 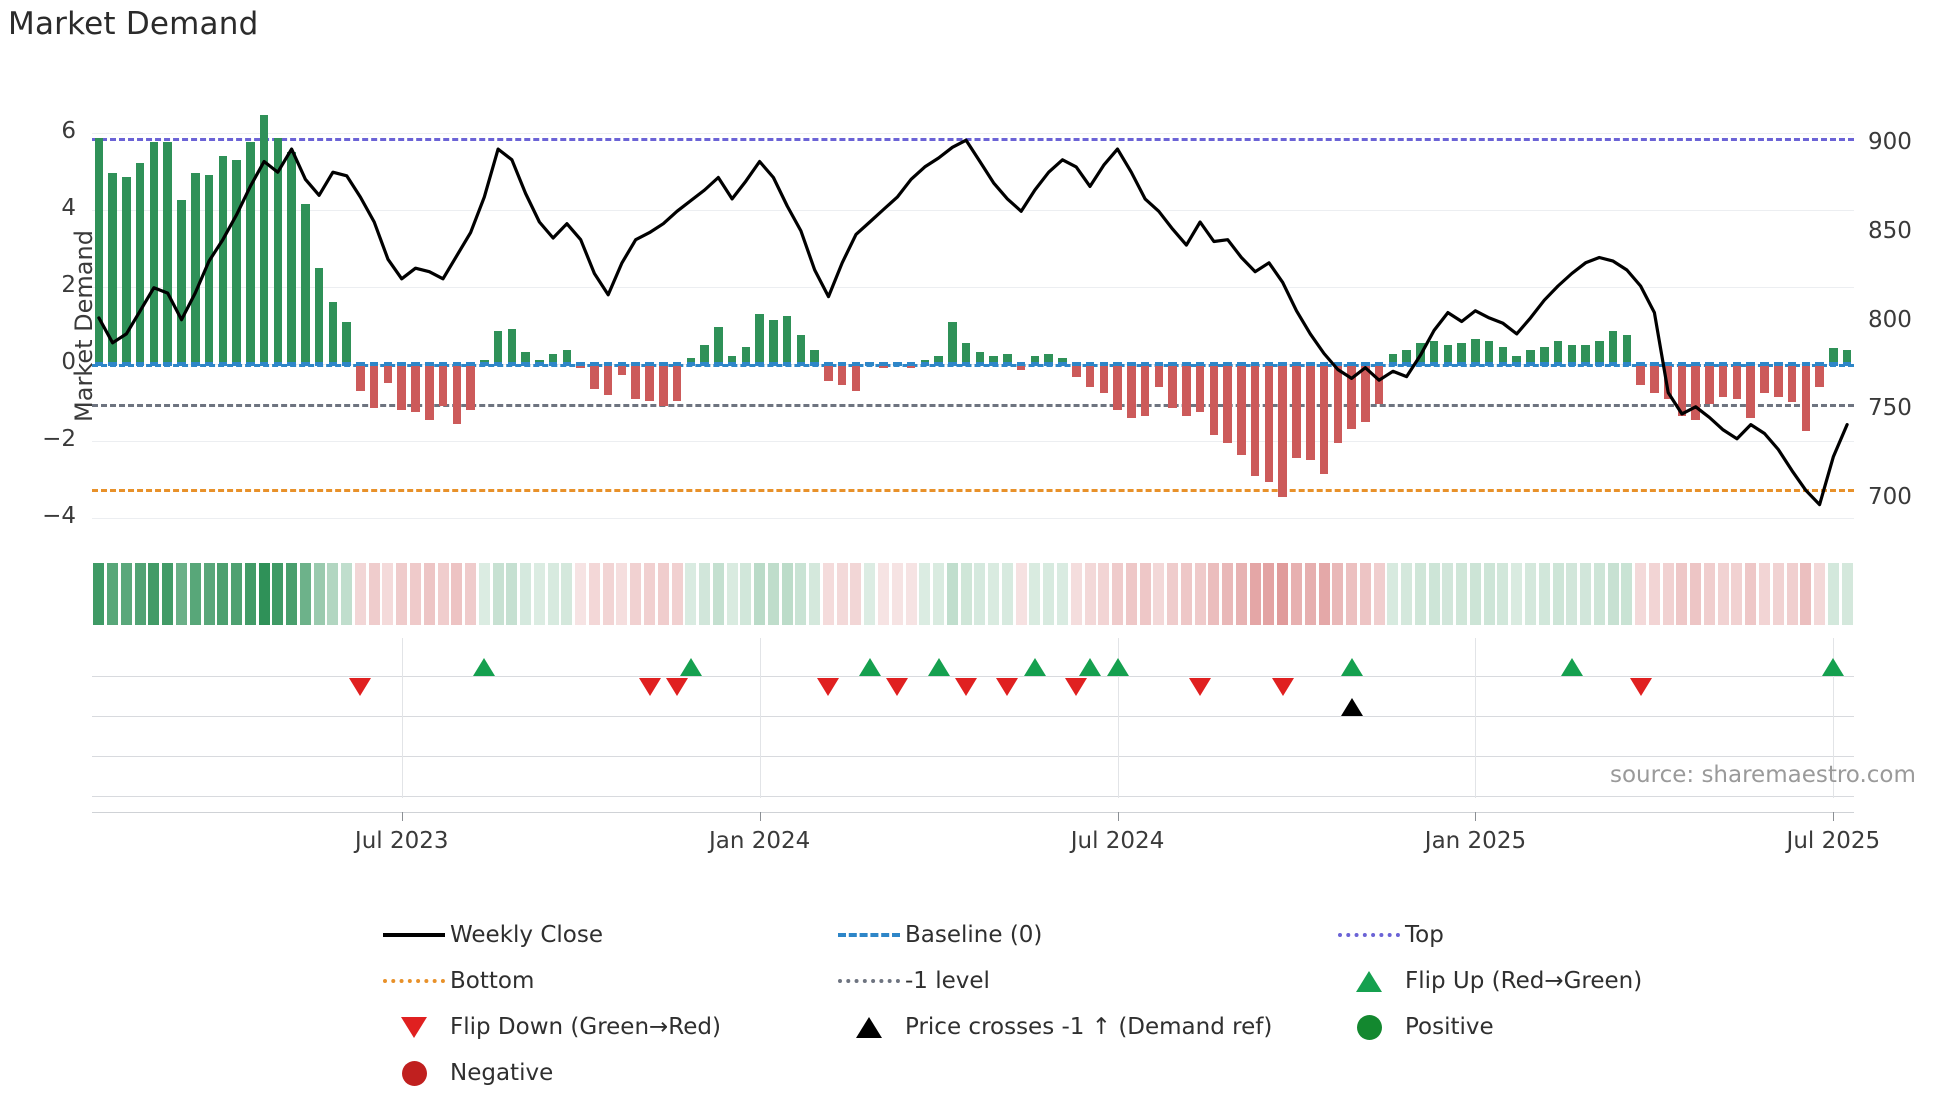 What do you see at coordinates (585, 1027) in the screenshot?
I see `legend-label: Flip Down (Green→Red)` at bounding box center [585, 1027].